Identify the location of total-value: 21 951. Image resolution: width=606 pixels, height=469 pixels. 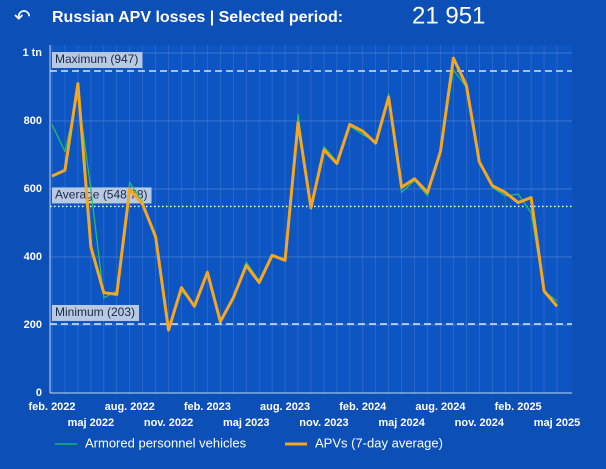
(448, 15).